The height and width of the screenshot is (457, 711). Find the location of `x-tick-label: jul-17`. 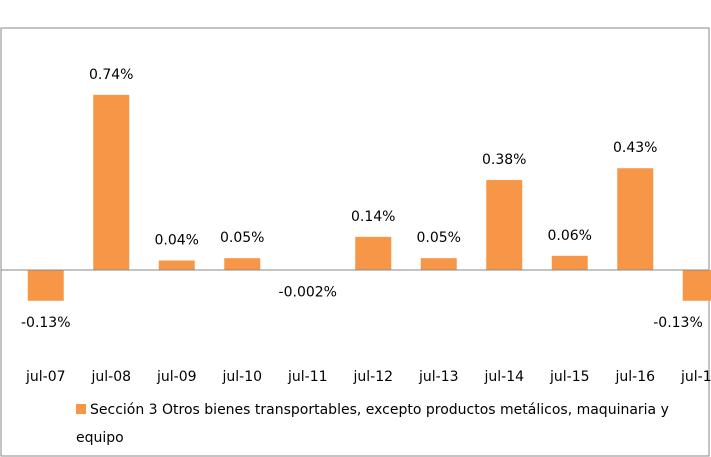

x-tick-label: jul-17 is located at coordinates (695, 377).